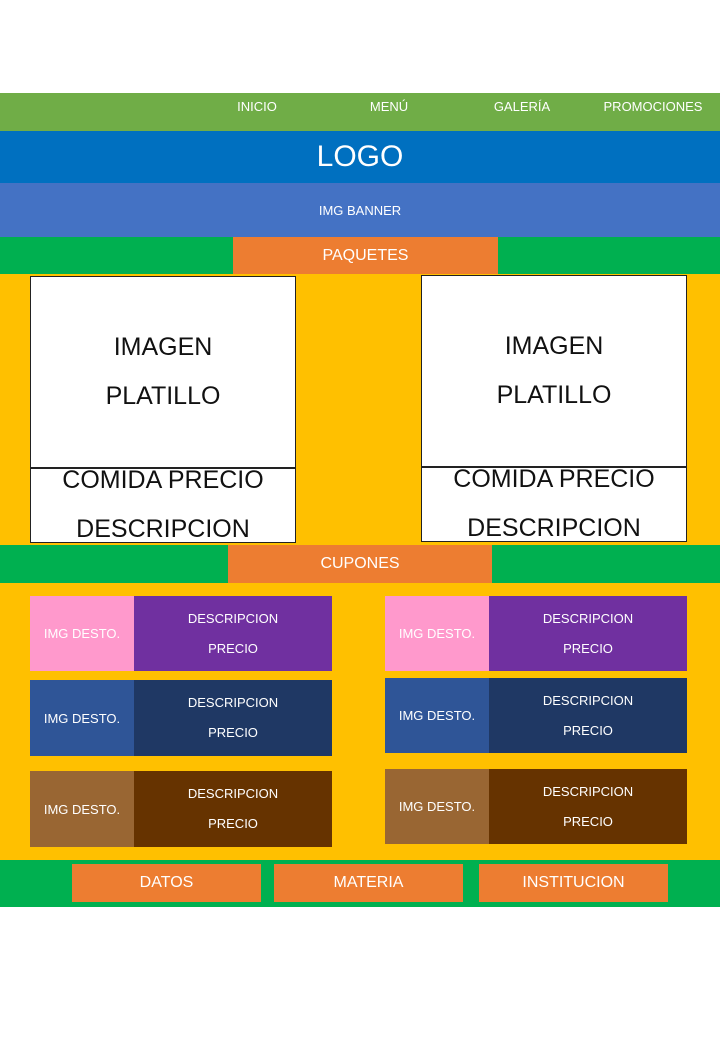 This screenshot has width=720, height=1040. I want to click on footer-button-institucion: INSTITUCION, so click(573, 883).